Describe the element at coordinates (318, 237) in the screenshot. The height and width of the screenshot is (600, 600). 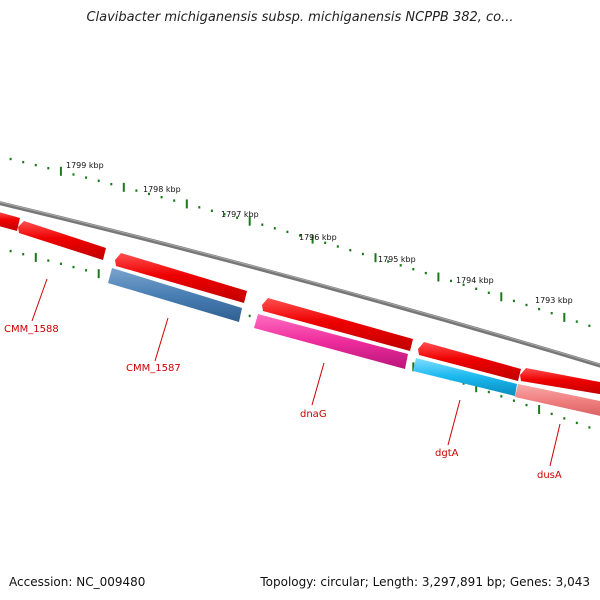
I see `kbp-label: 1796 kbp` at that location.